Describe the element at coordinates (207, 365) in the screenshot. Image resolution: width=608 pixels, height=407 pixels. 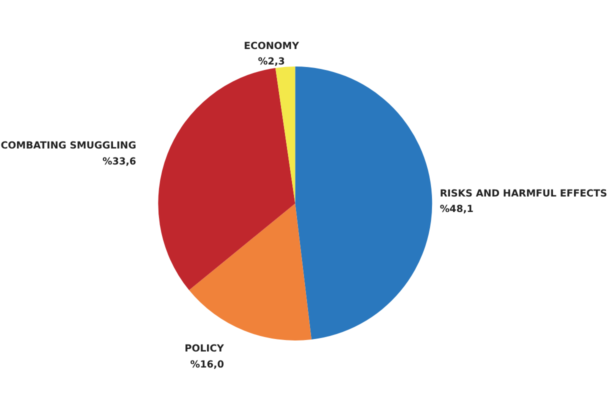
I see `data-label: %16,0` at that location.